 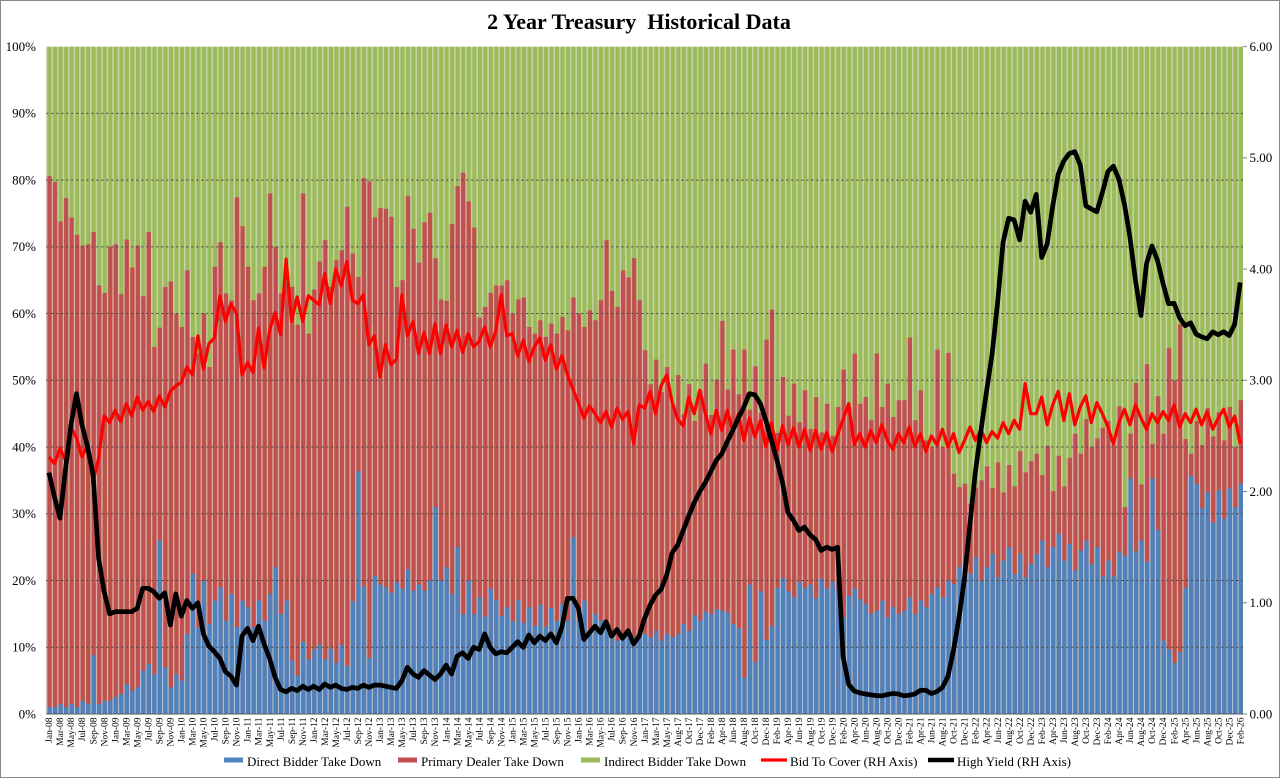 I want to click on svg-text: Jan-09, so click(x=116, y=730).